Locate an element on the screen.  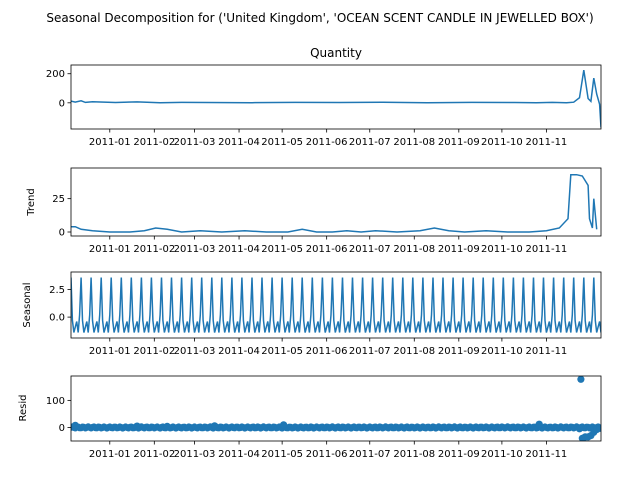
trend-axis-label: Trend is located at coordinates (31, 202).